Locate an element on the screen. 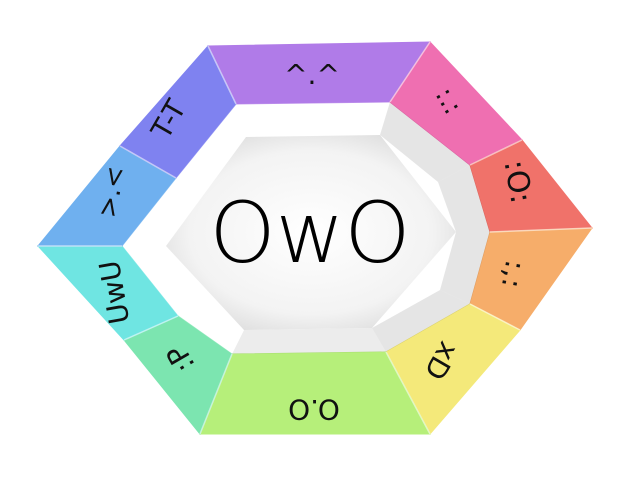  emote-bottom: O.O is located at coordinates (314, 409).